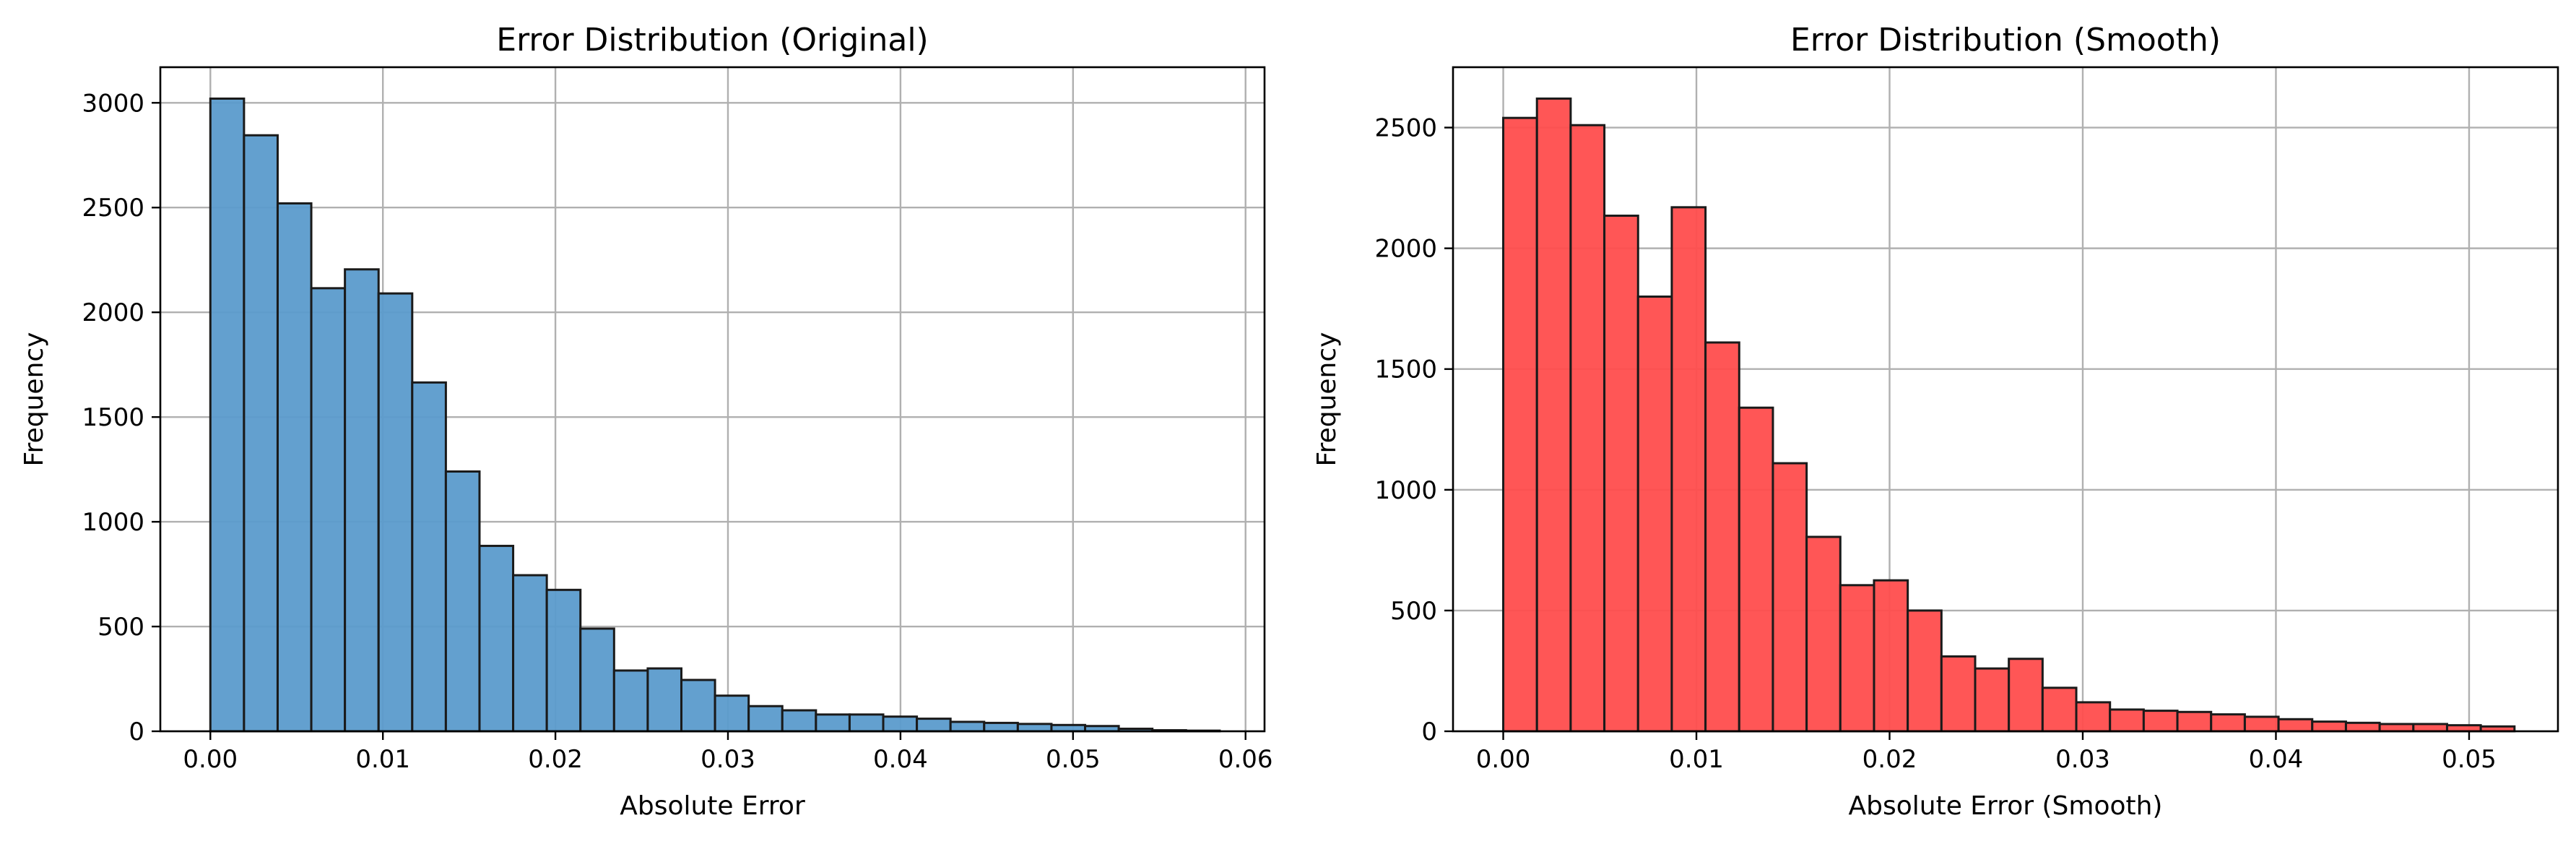 The width and height of the screenshot is (2576, 844). Describe the element at coordinates (712, 806) in the screenshot. I see `x-axis-label-original: Absolute Error` at that location.